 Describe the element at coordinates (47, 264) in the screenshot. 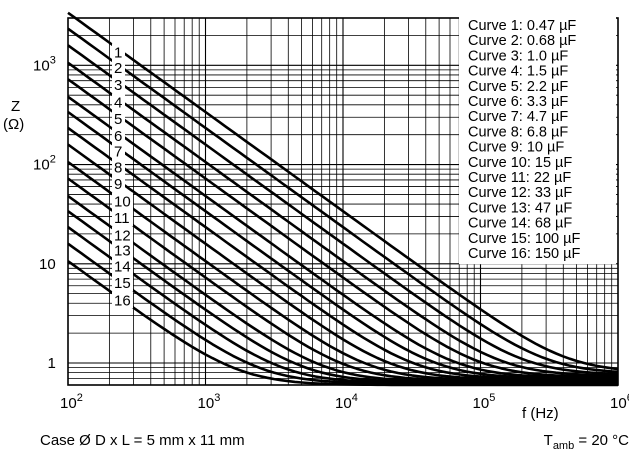

I see `y-tick-label: 10` at that location.